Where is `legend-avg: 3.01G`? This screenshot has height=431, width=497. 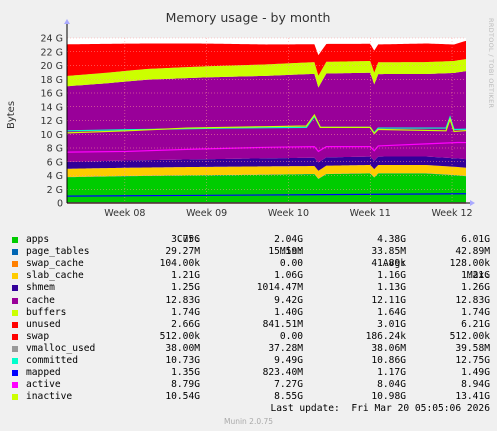
legend-avg: 3.01G is located at coordinates (391, 324).